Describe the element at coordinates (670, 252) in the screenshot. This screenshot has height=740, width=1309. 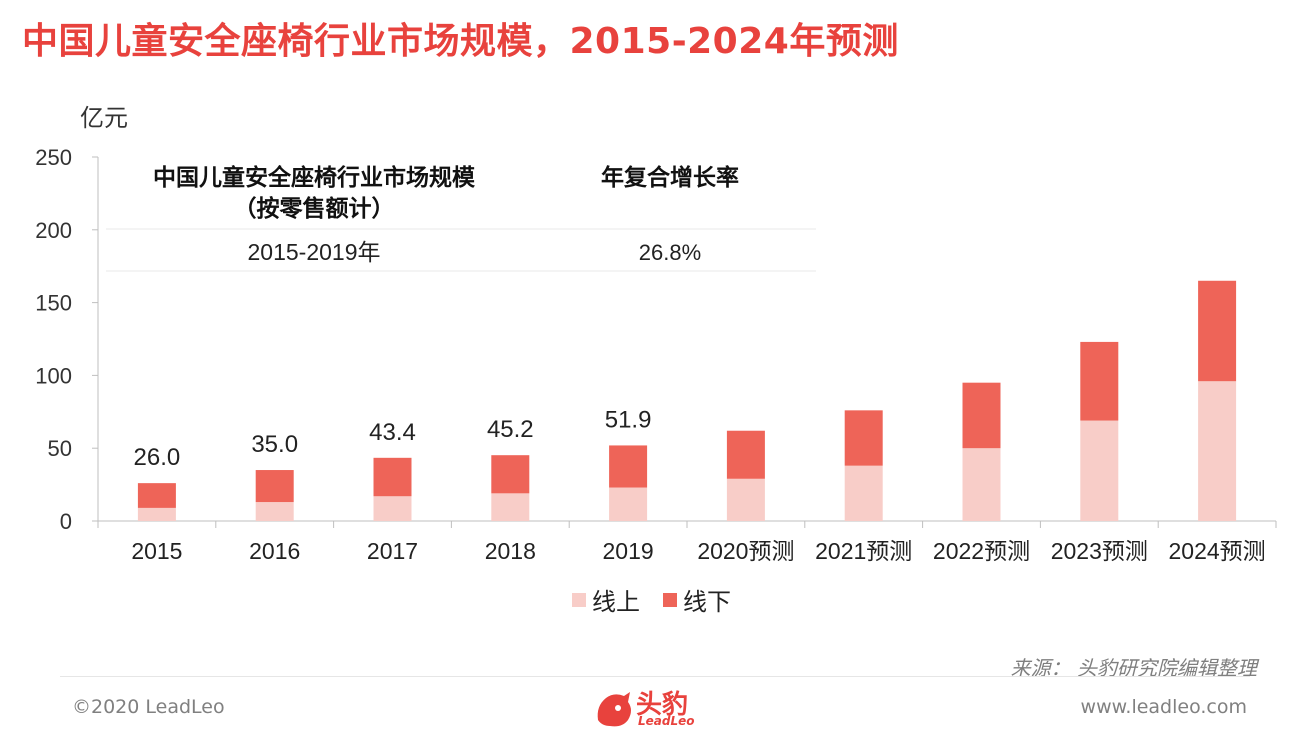
I see `cagr-rate: 26.8%` at that location.